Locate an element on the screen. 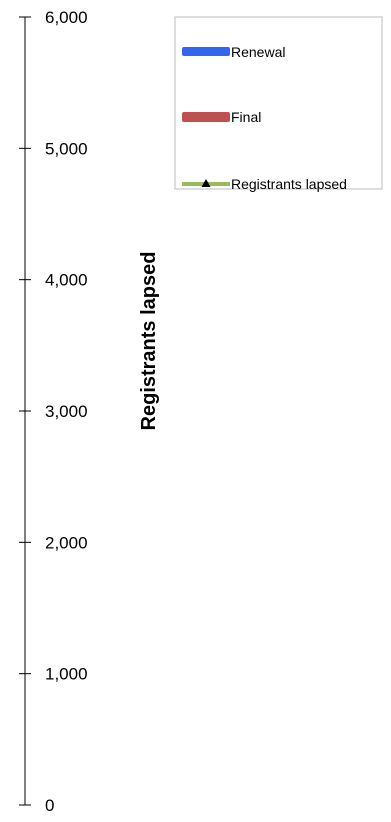 This screenshot has height=822, width=391. y-tick-label: 3,000 is located at coordinates (66, 411).